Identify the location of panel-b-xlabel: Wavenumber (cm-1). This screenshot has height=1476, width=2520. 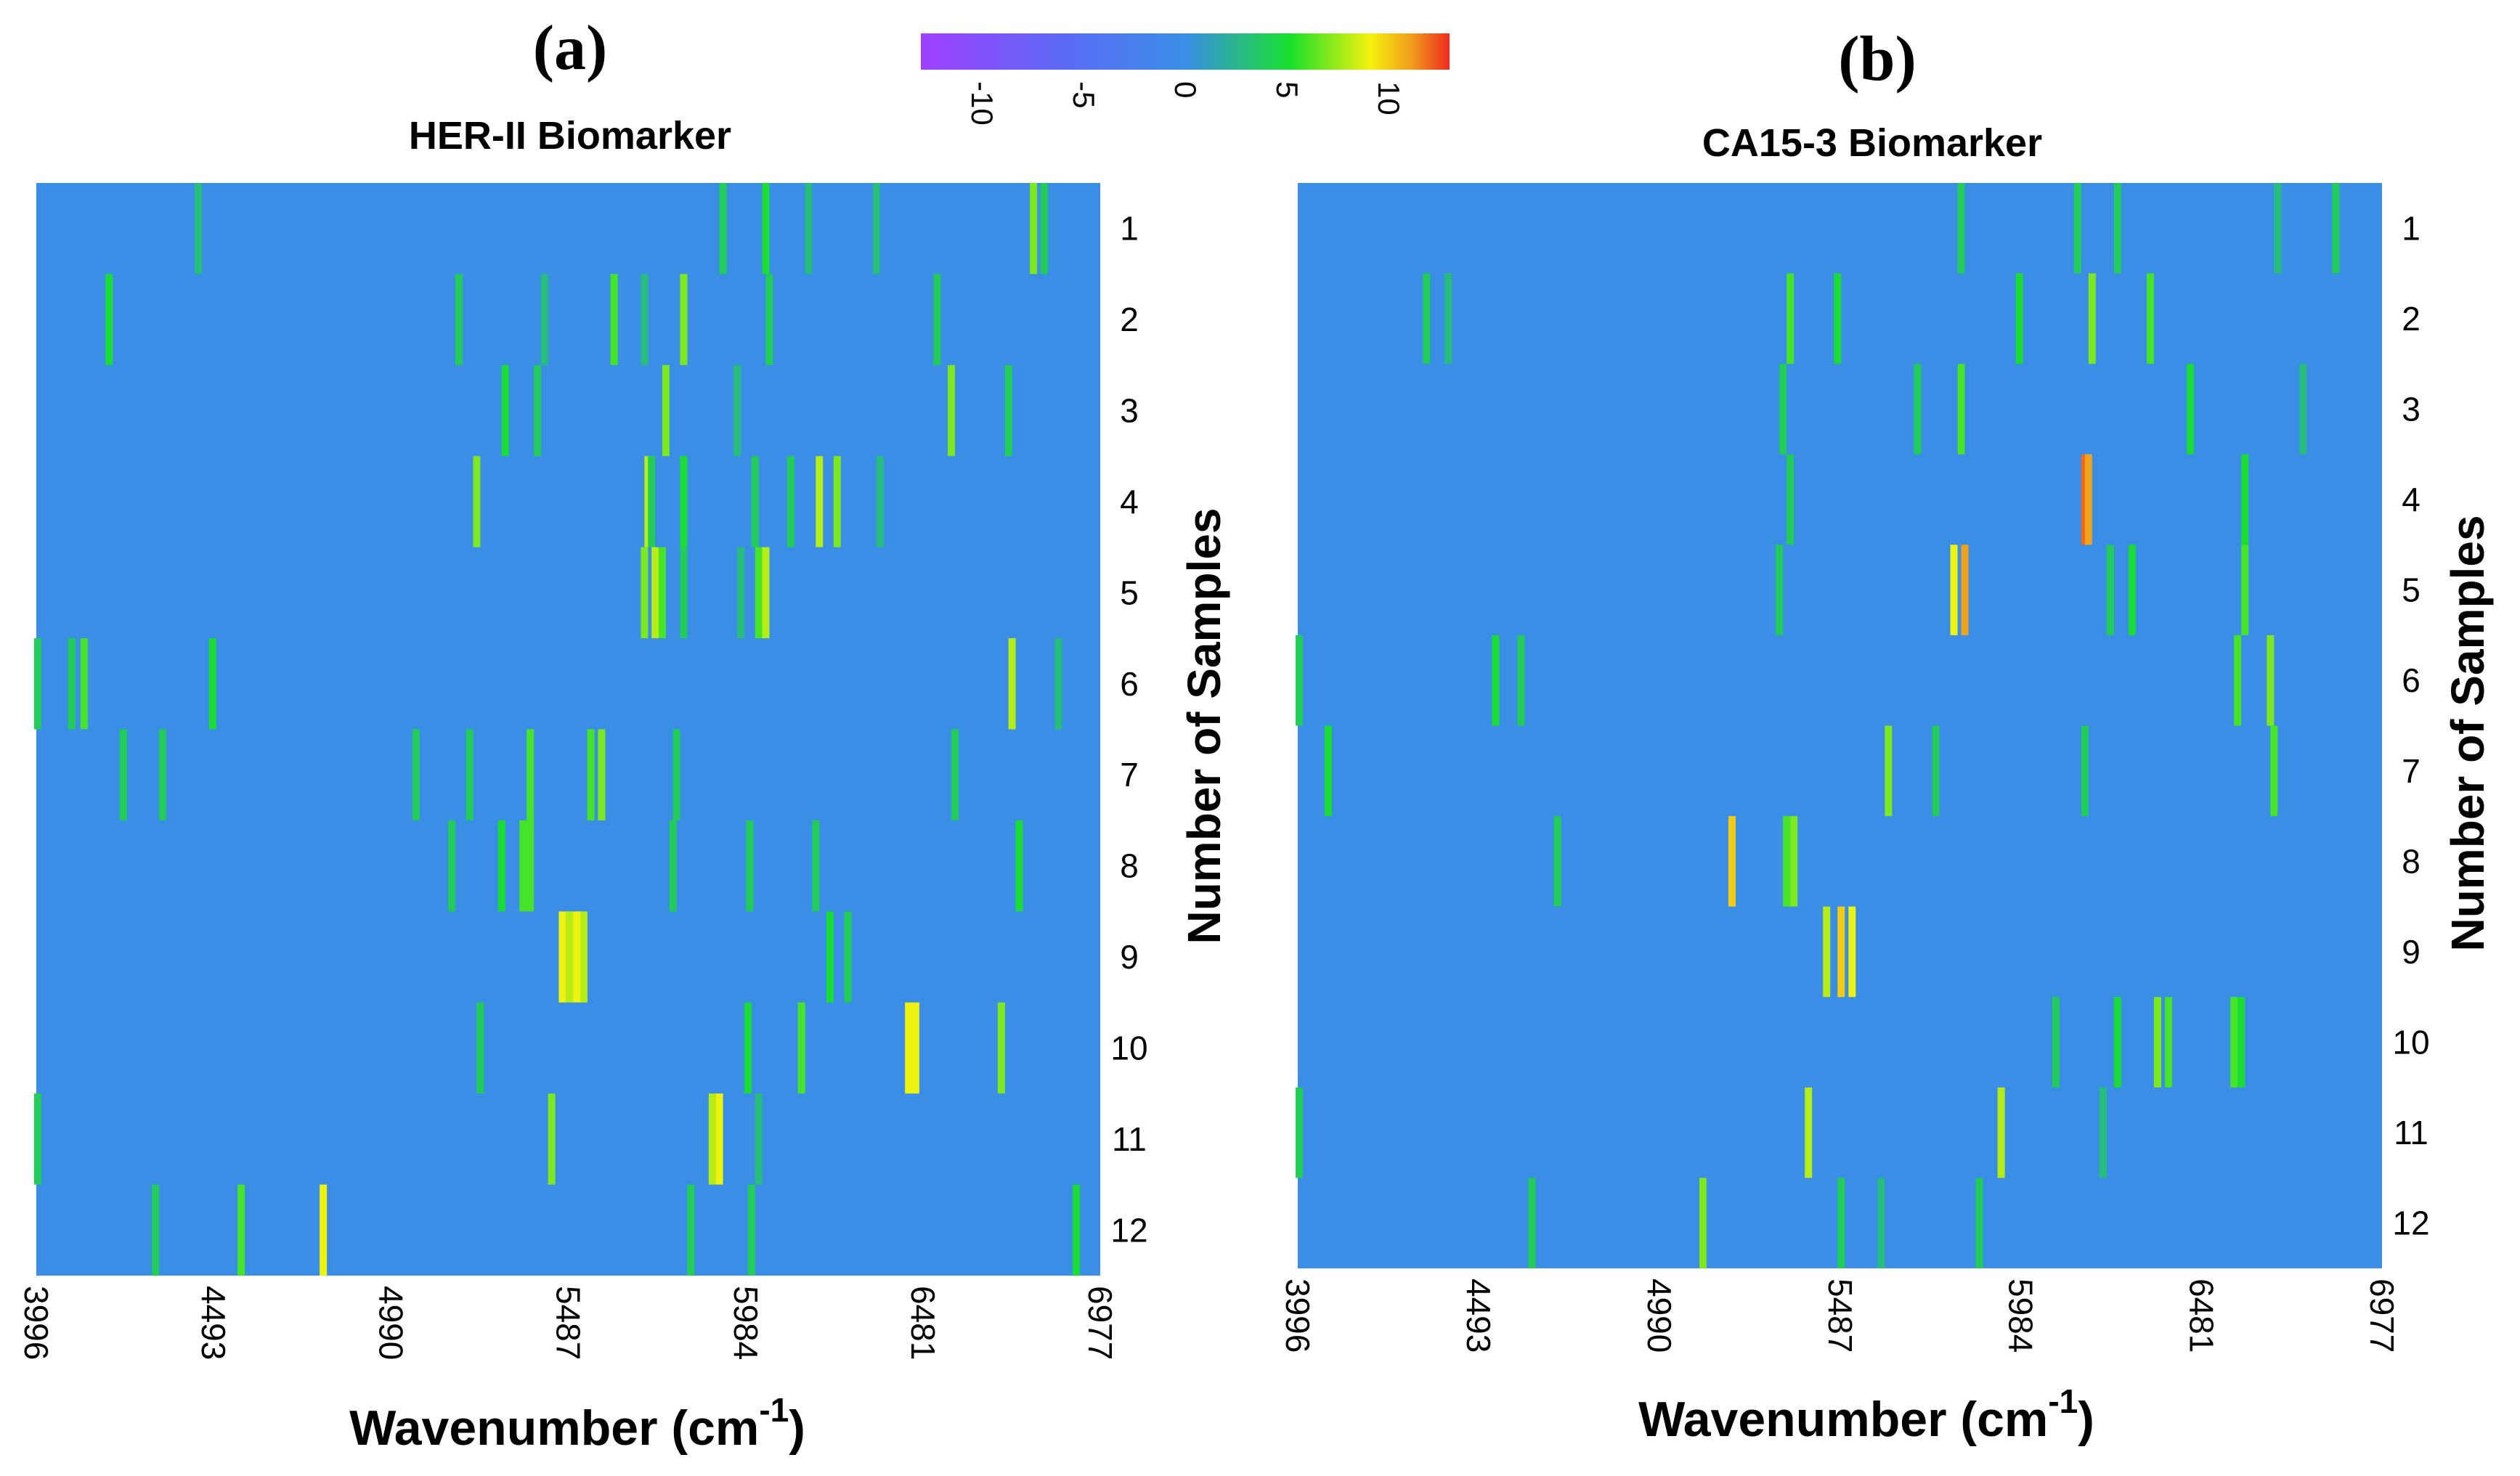
(1866, 1414).